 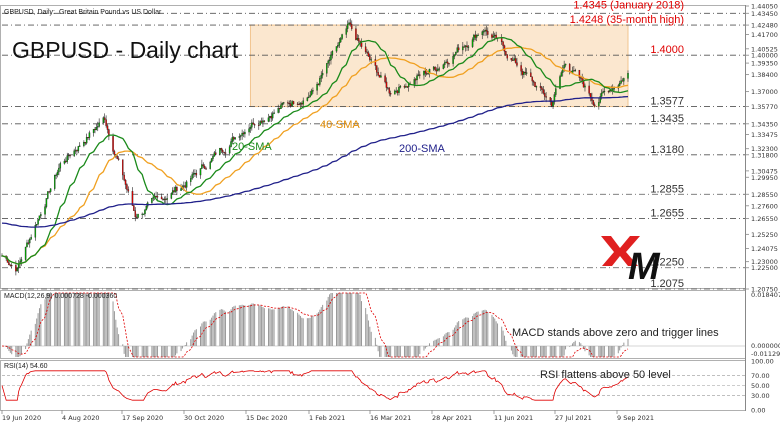 What do you see at coordinates (764, 35) in the screenshot?
I see `price-tick-label: 1.41700` at bounding box center [764, 35].